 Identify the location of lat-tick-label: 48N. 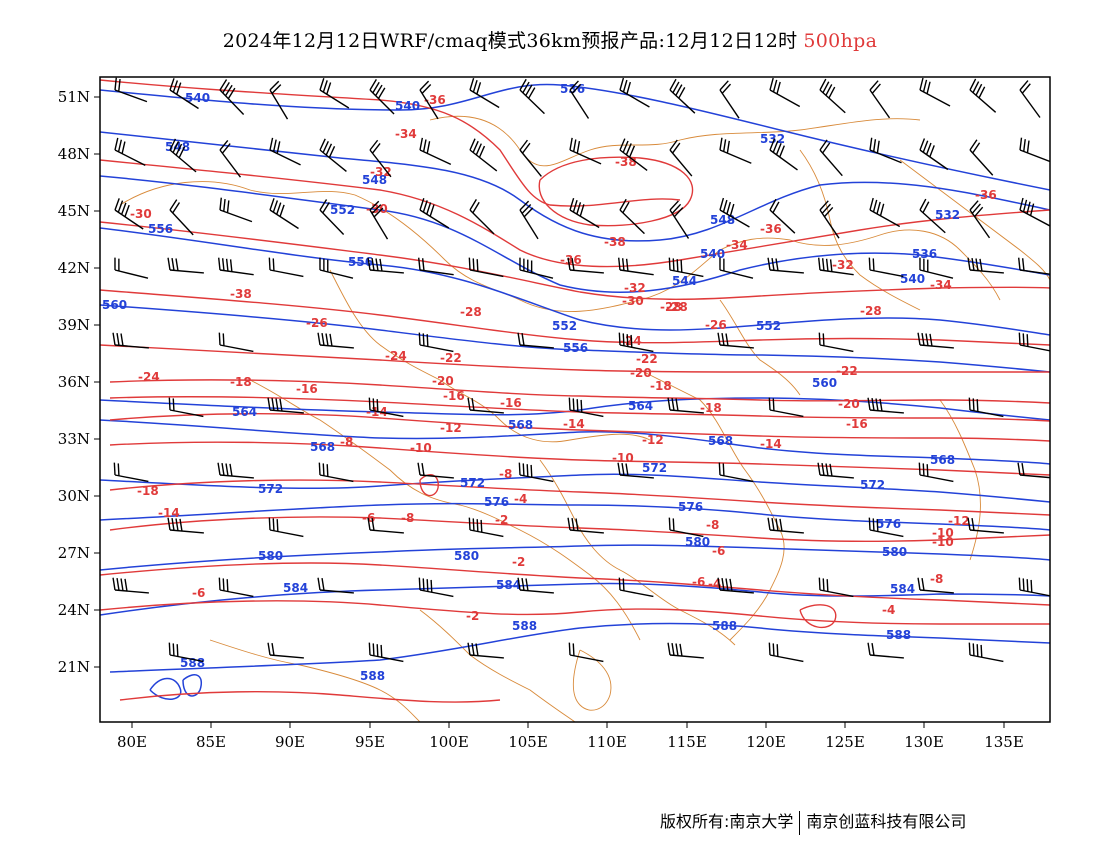
(74, 154).